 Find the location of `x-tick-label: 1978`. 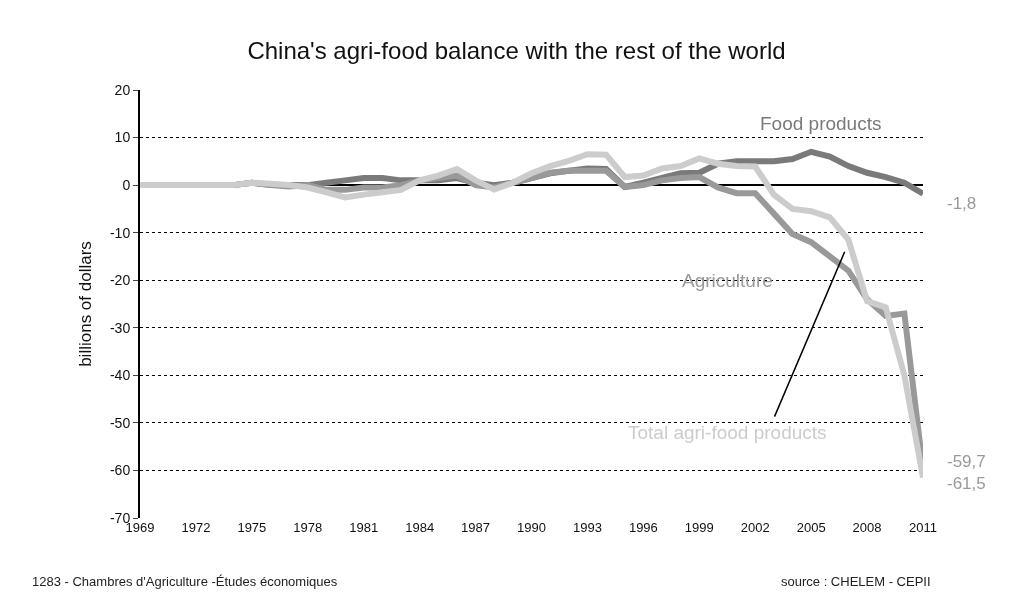

x-tick-label: 1978 is located at coordinates (308, 527).